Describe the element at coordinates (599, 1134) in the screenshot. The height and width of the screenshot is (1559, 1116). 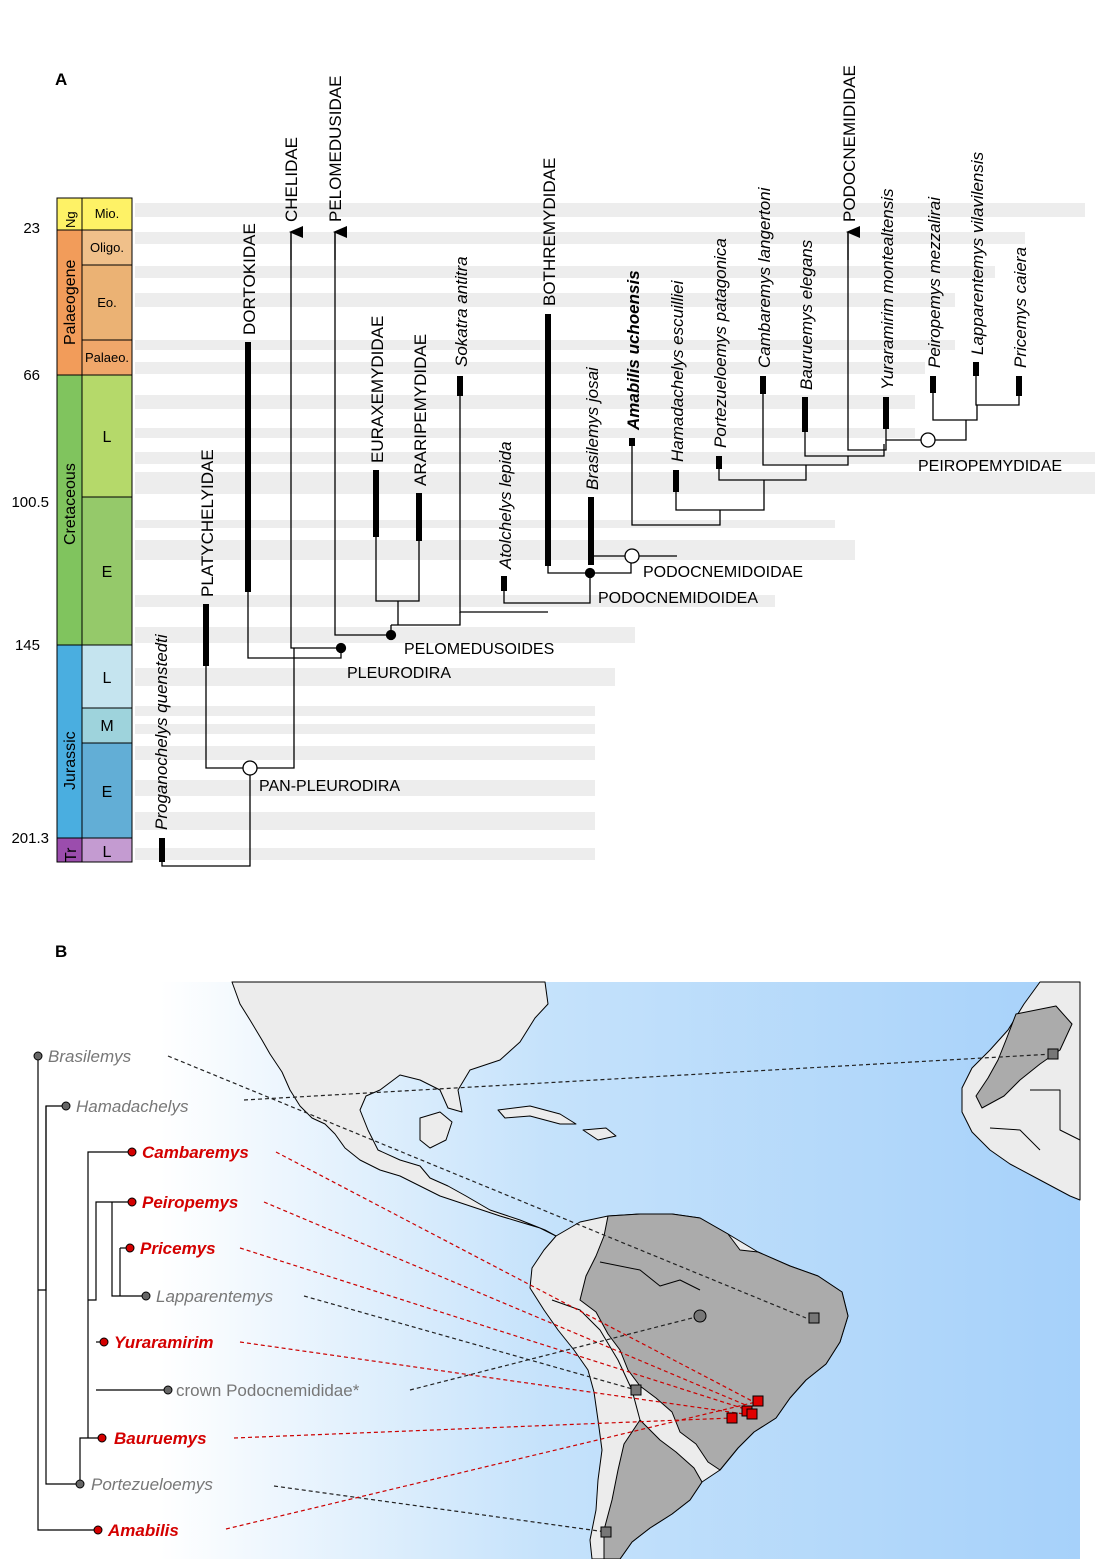
I see `hispaniola` at that location.